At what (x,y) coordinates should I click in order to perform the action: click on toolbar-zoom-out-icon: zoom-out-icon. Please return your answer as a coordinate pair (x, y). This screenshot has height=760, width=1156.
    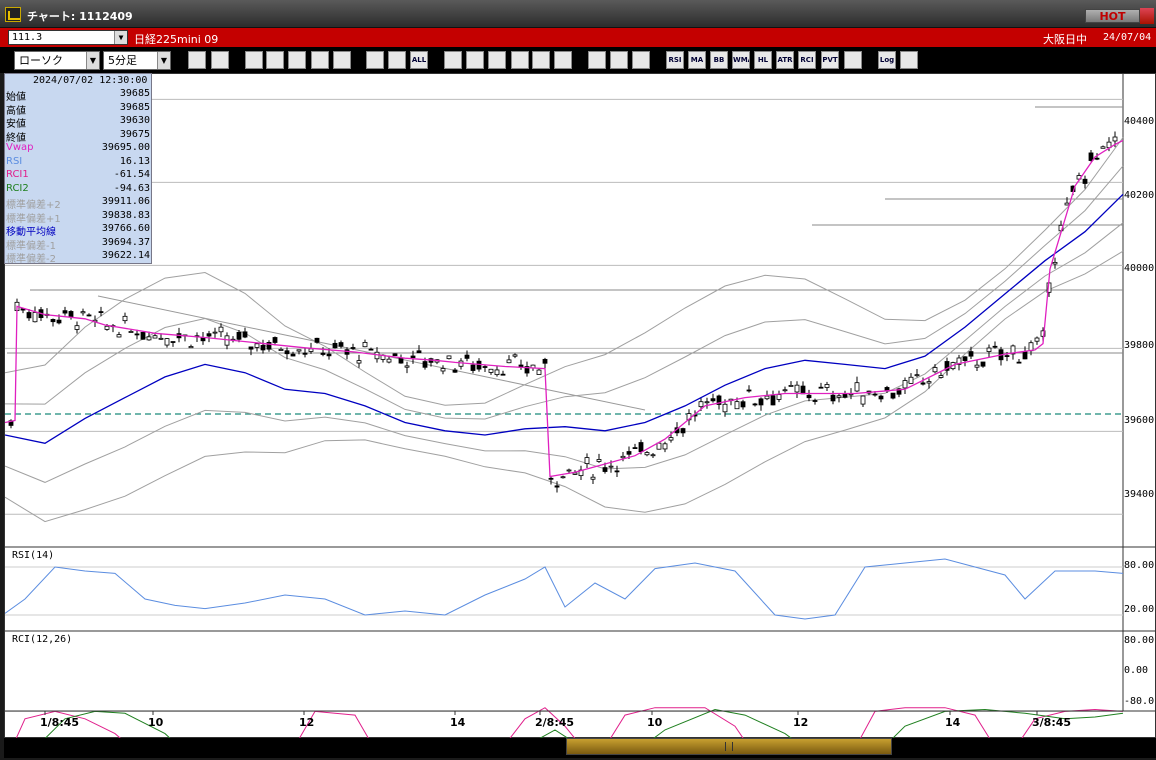
    Looking at the image, I should click on (275, 60).